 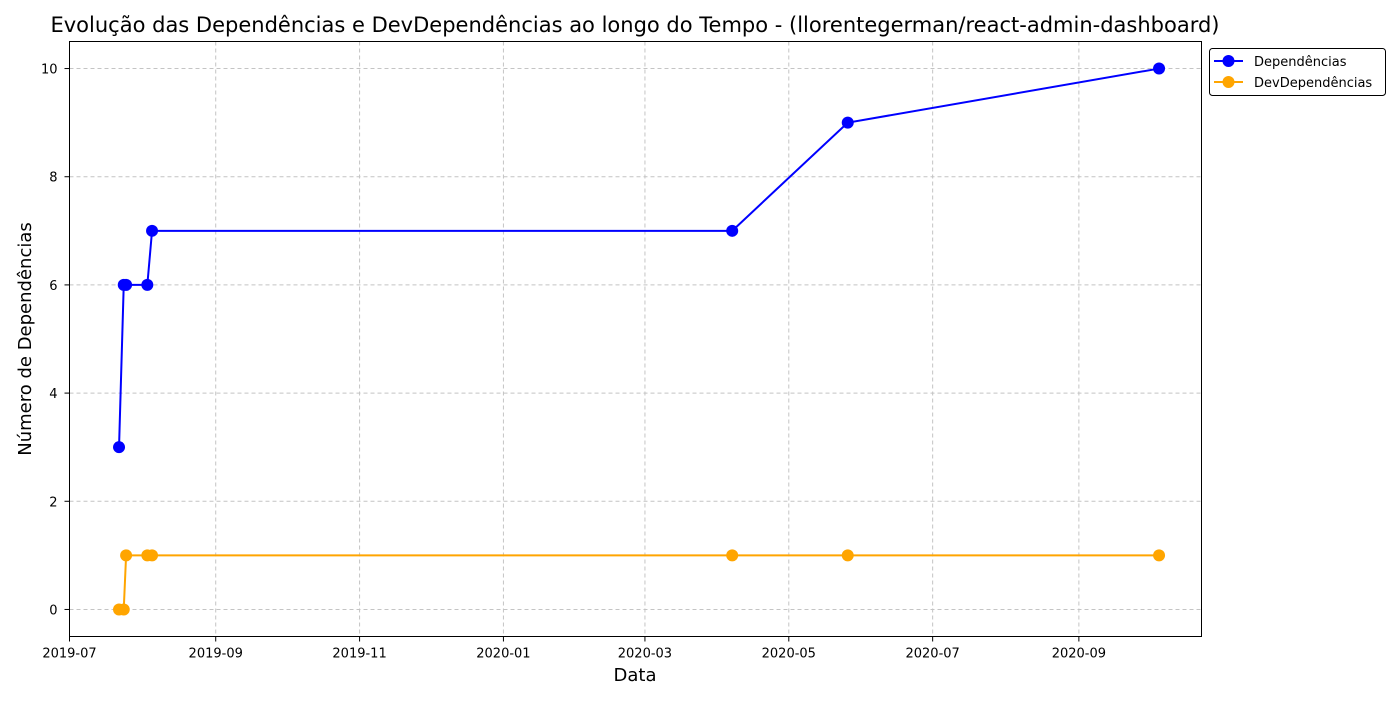 What do you see at coordinates (635, 675) in the screenshot?
I see `x-axis-label: Data` at bounding box center [635, 675].